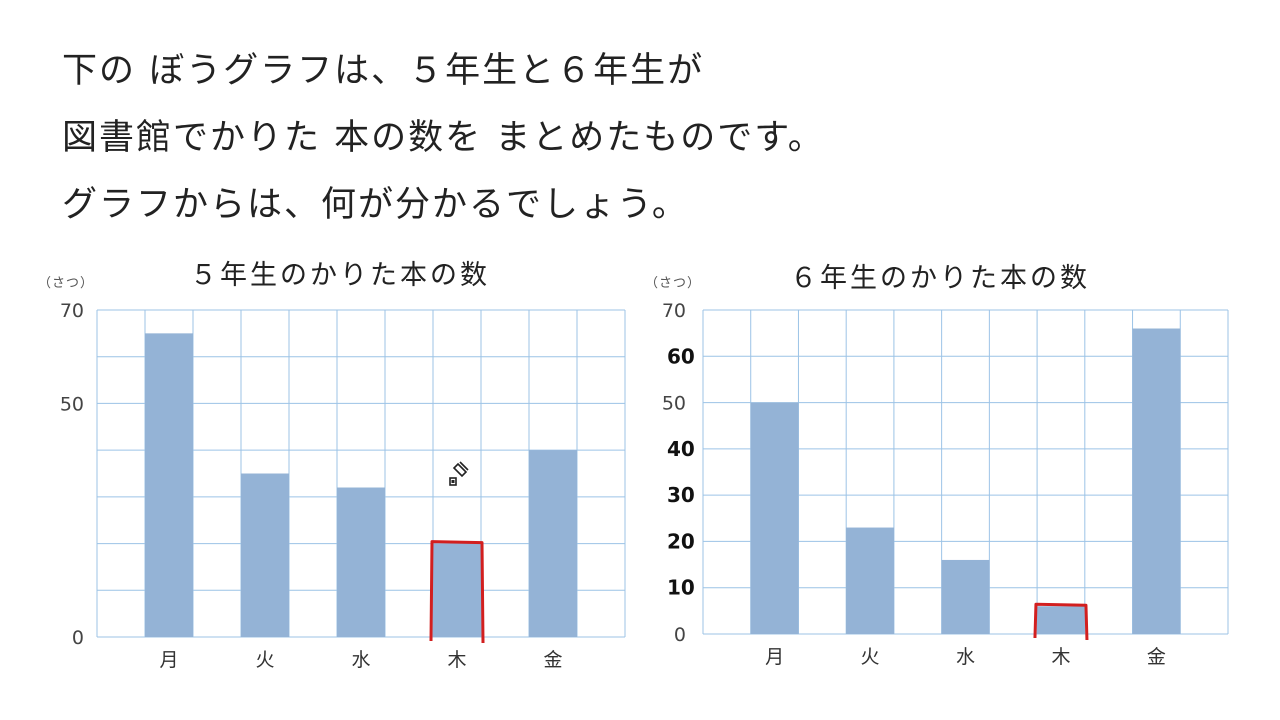  Describe the element at coordinates (443, 138) in the screenshot. I see `question-line-2: 図書館でかりた 本の数を まとめたものです。` at that location.